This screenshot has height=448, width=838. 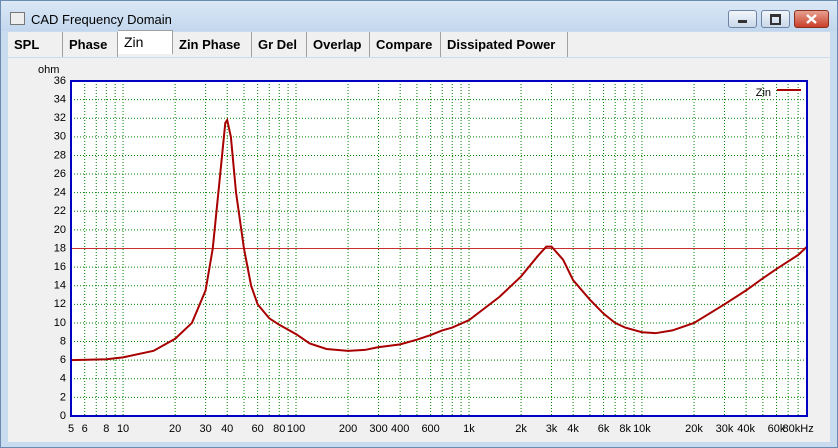 I want to click on x-tick-label: 5, so click(x=71, y=429).